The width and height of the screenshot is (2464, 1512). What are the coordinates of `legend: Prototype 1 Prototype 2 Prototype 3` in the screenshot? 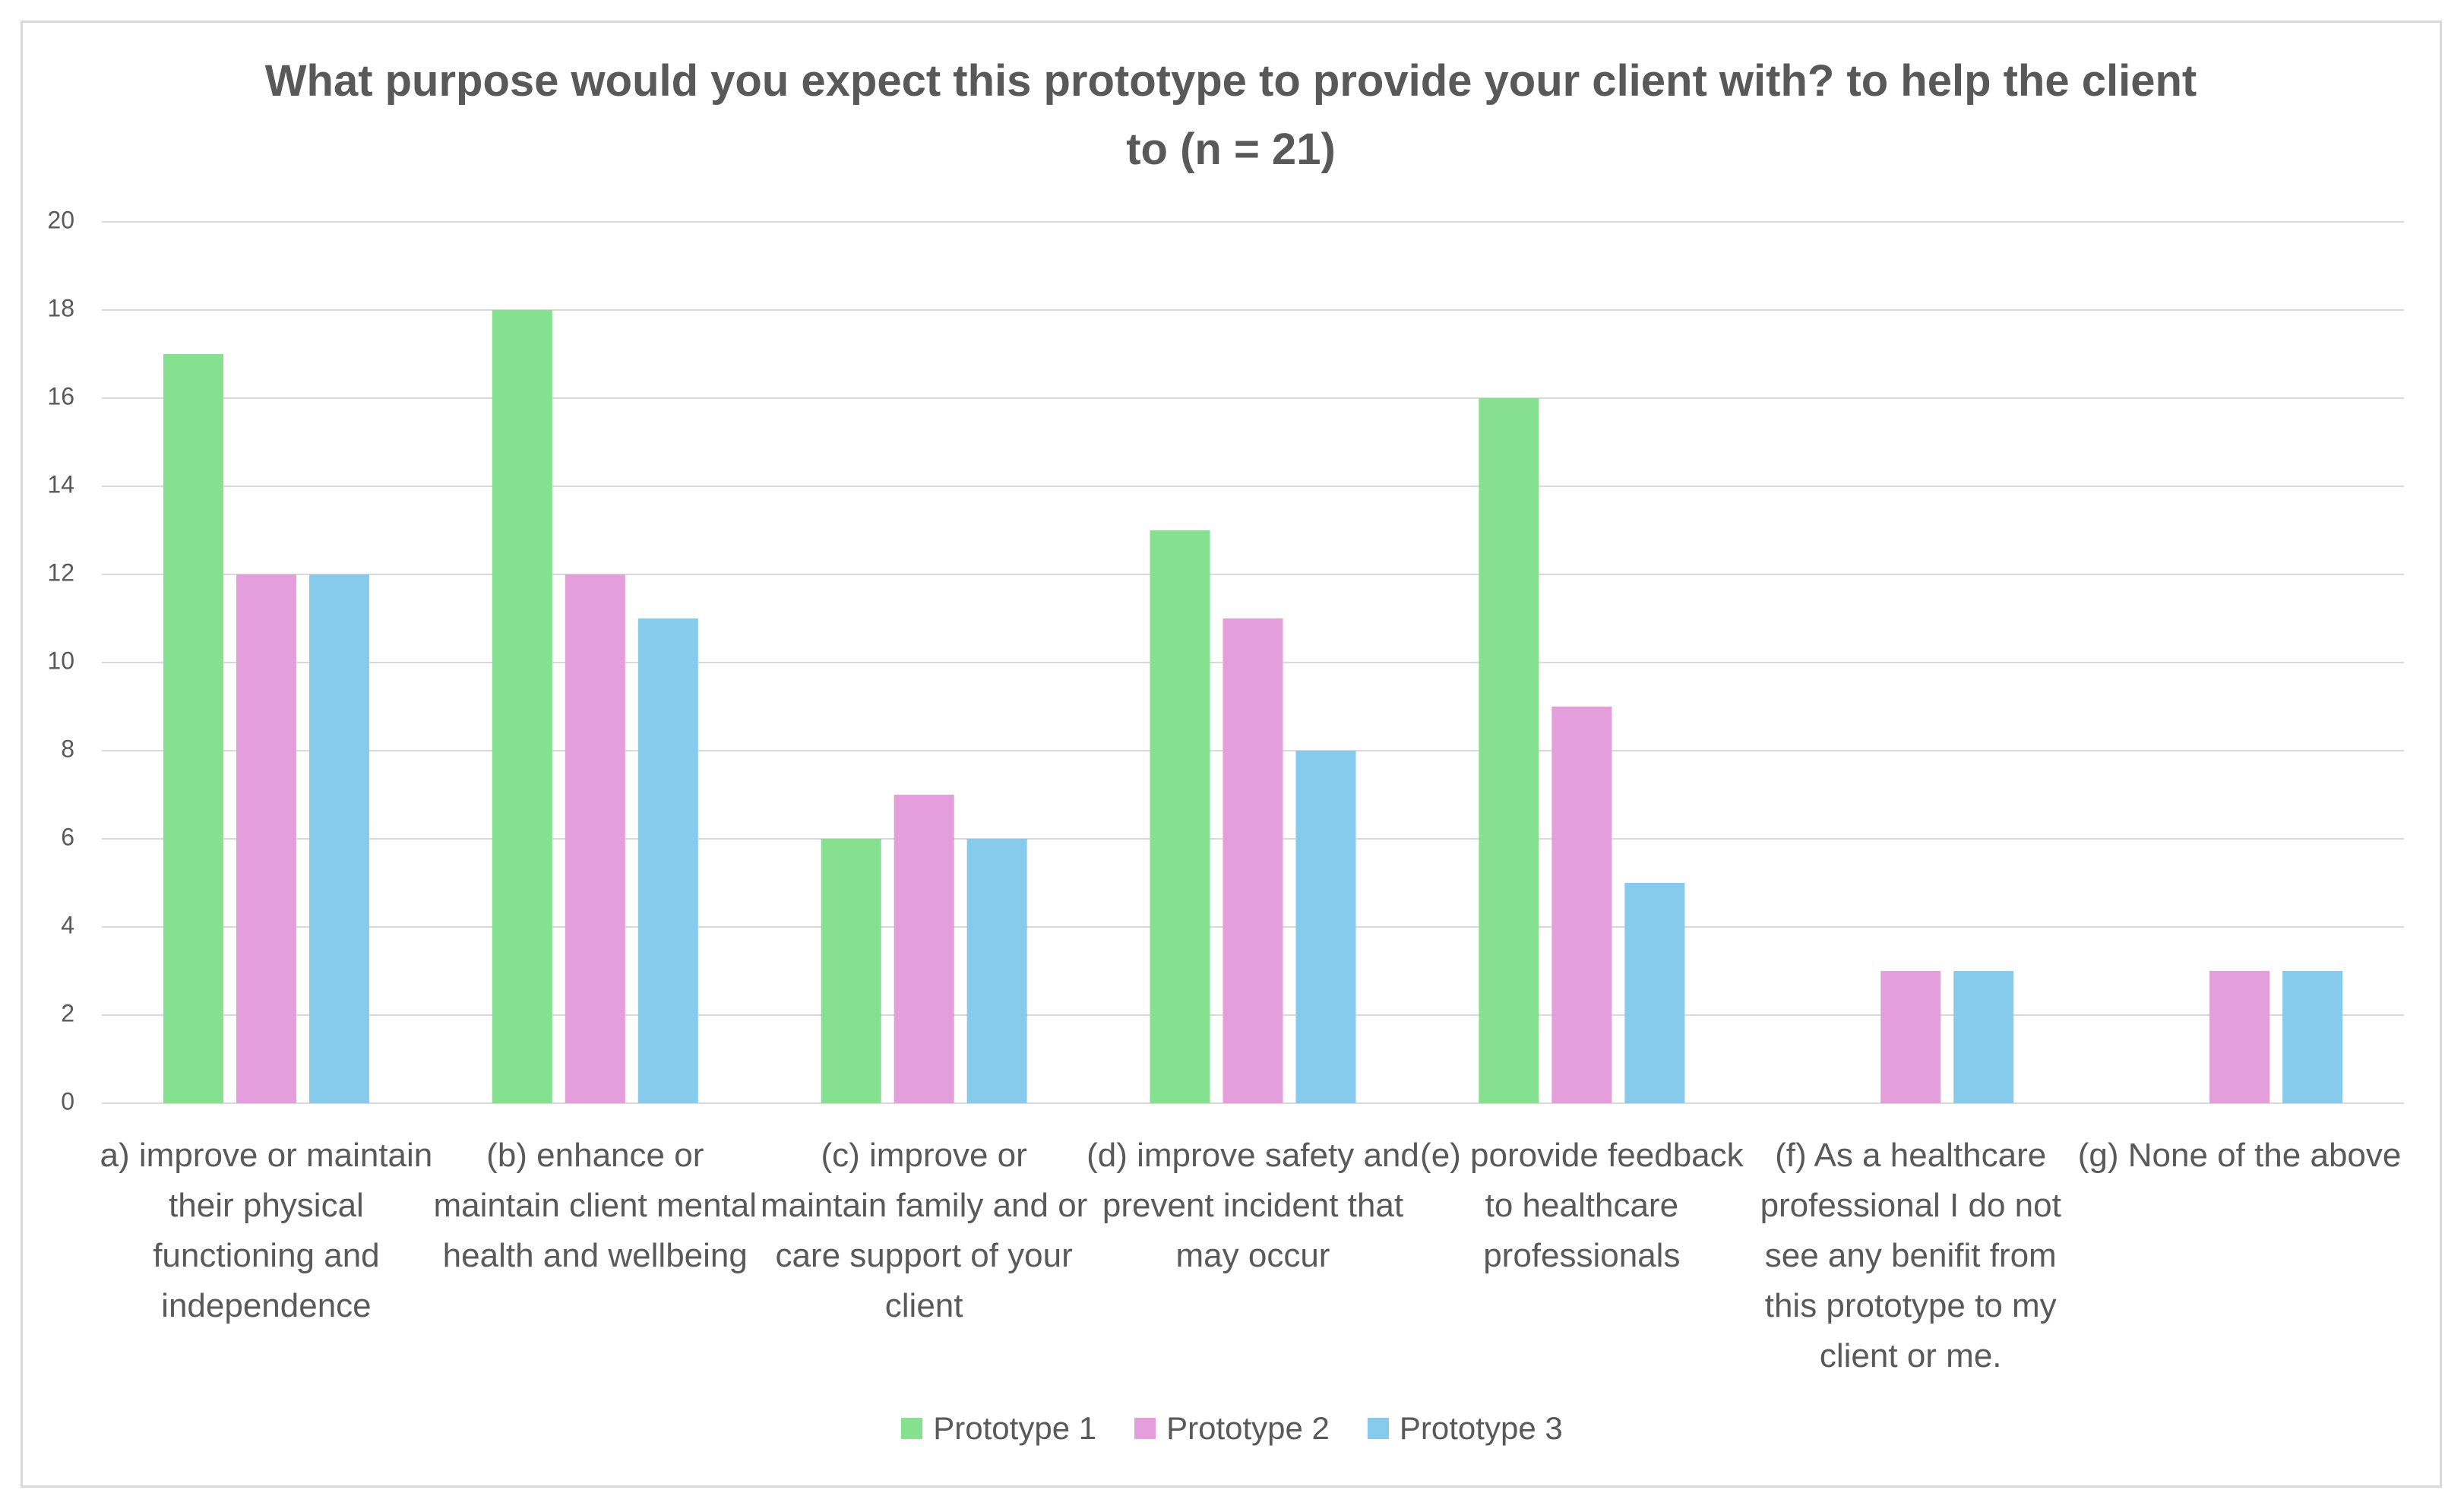 It's located at (1232, 1428).